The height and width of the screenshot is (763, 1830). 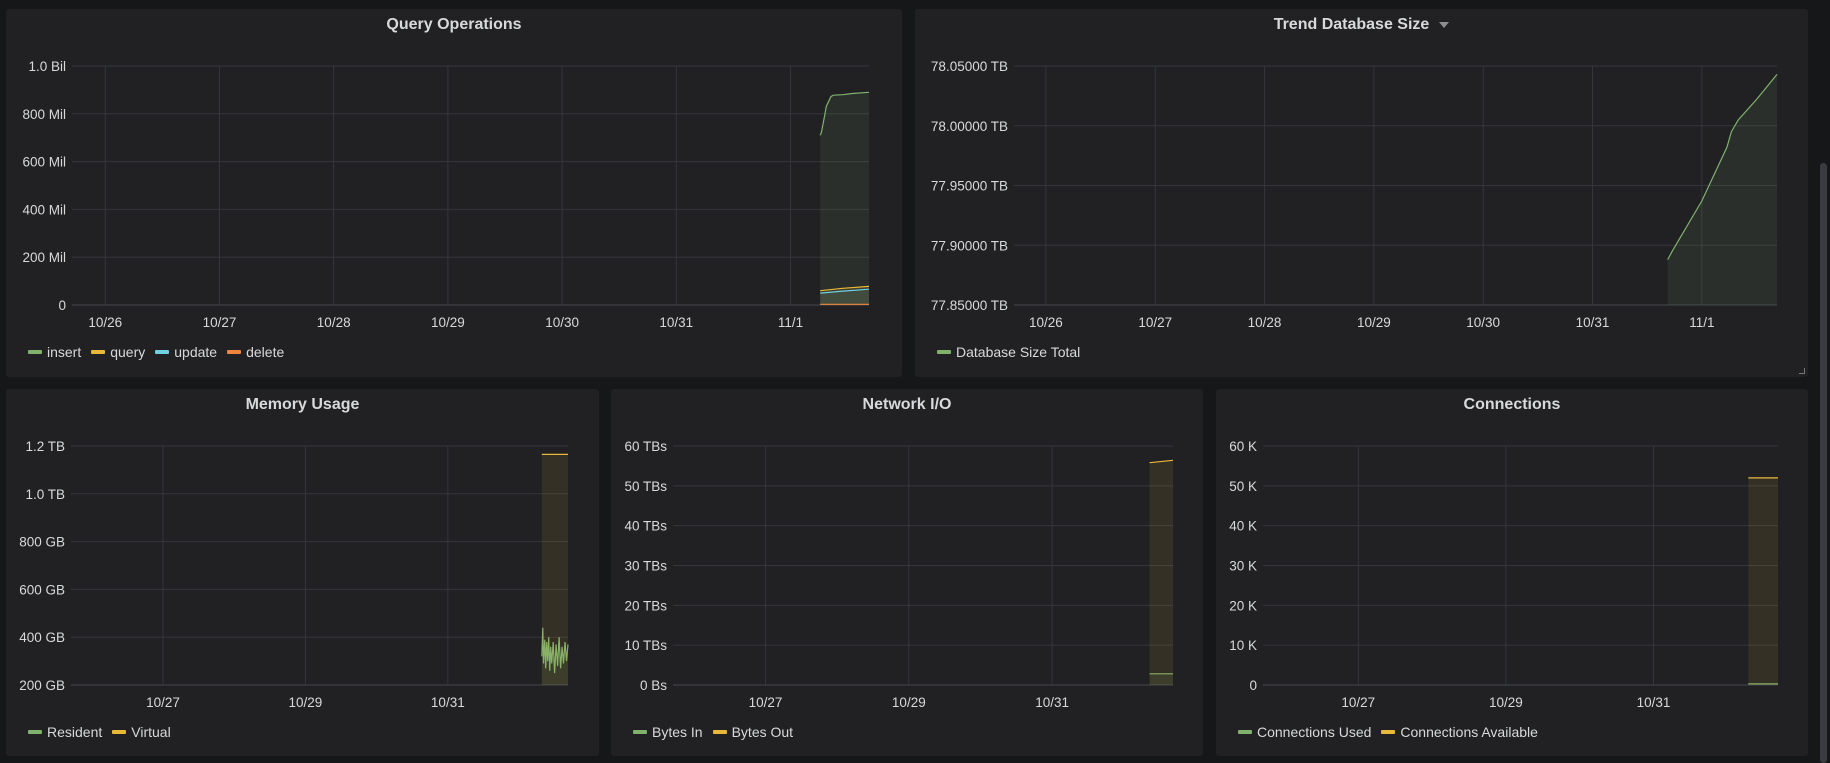 I want to click on resize-handle-icon, so click(x=1802, y=371).